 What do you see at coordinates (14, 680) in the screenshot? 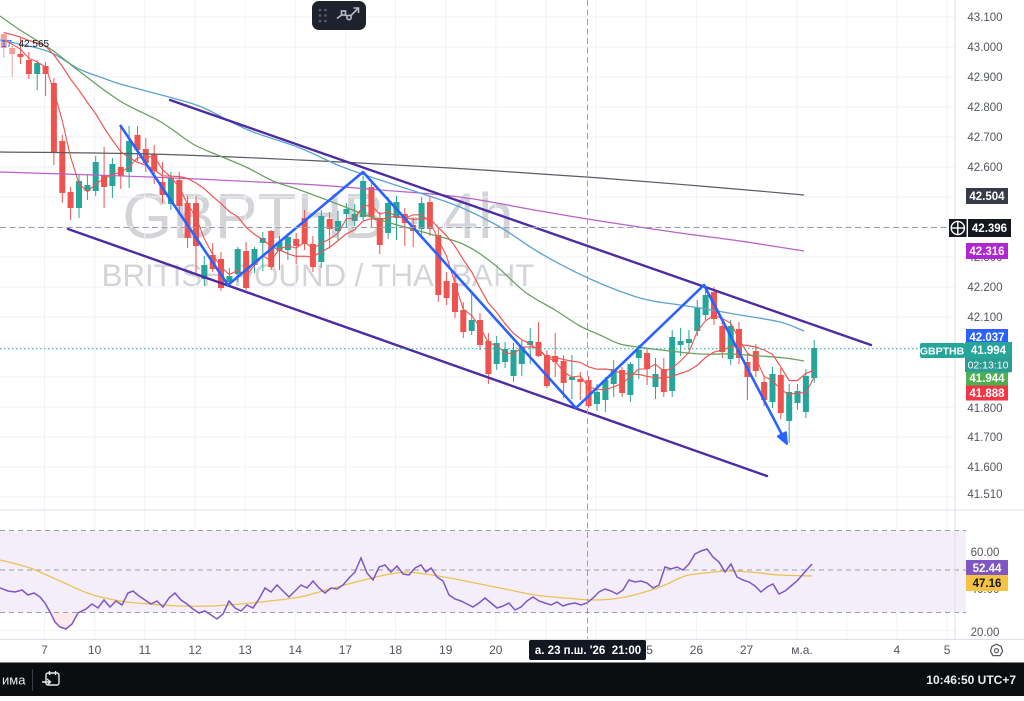
I see `svg-text: има` at bounding box center [14, 680].